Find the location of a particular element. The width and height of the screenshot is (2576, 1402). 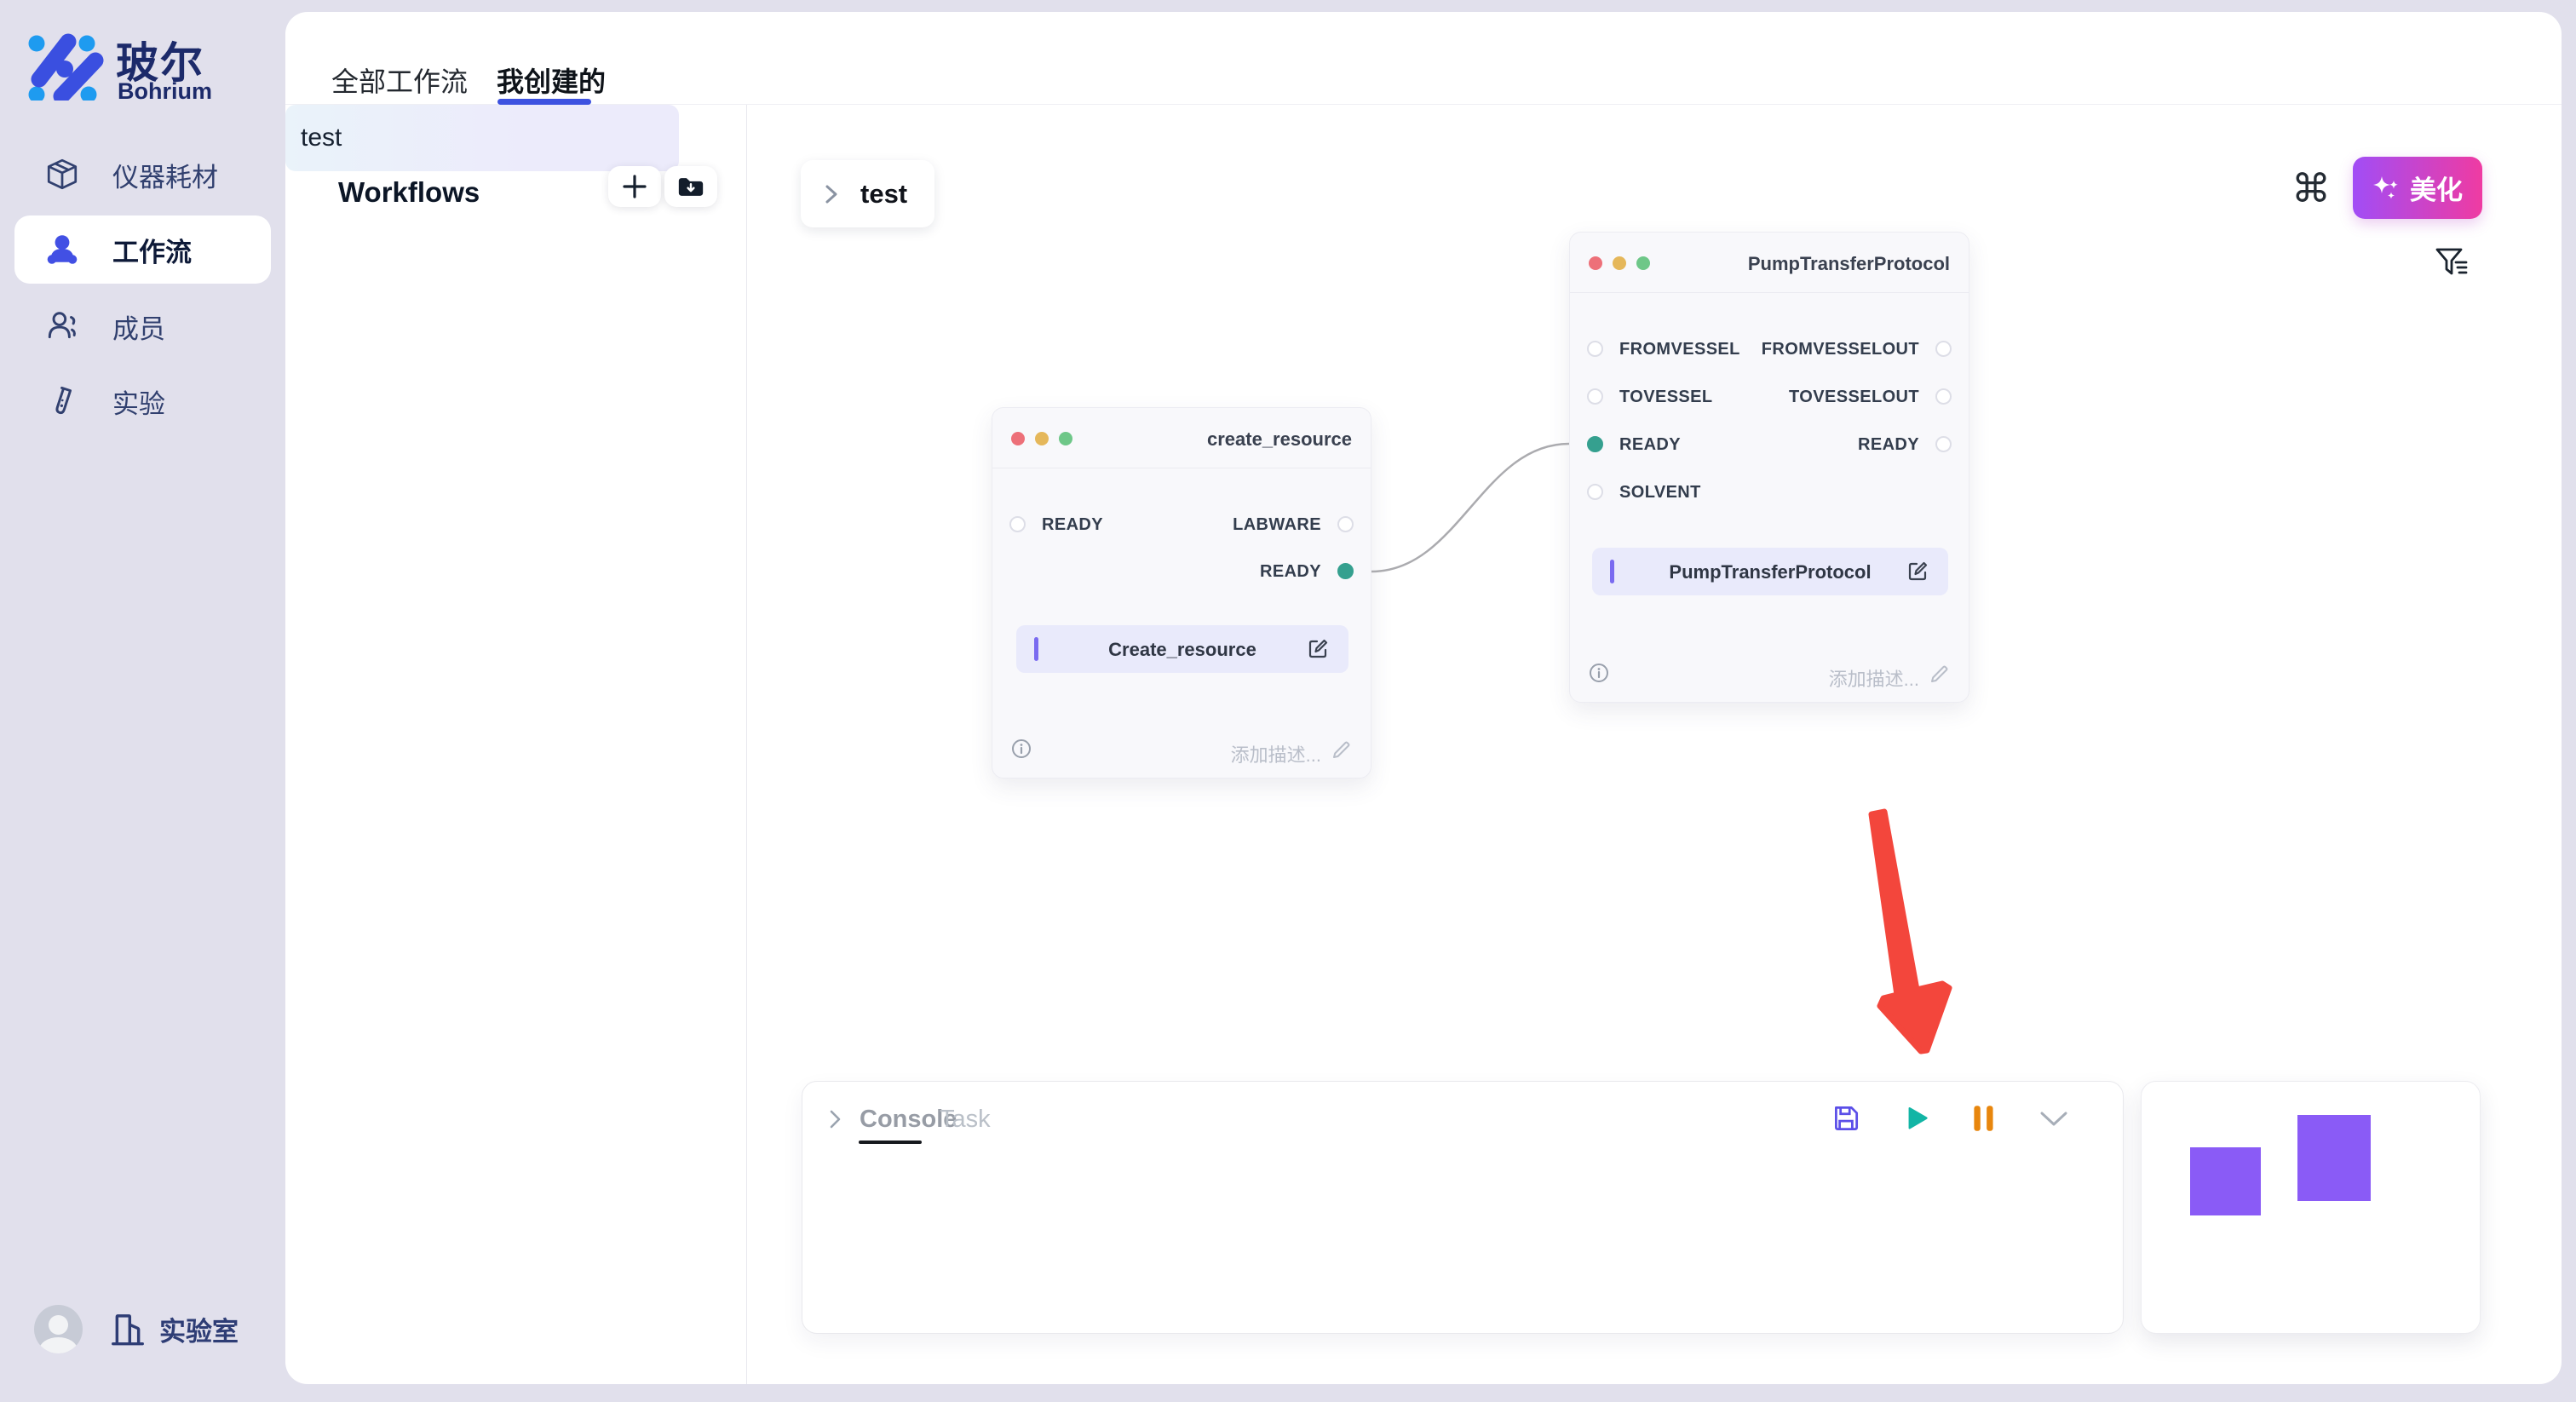

workflow-list-item: test is located at coordinates (482, 138).